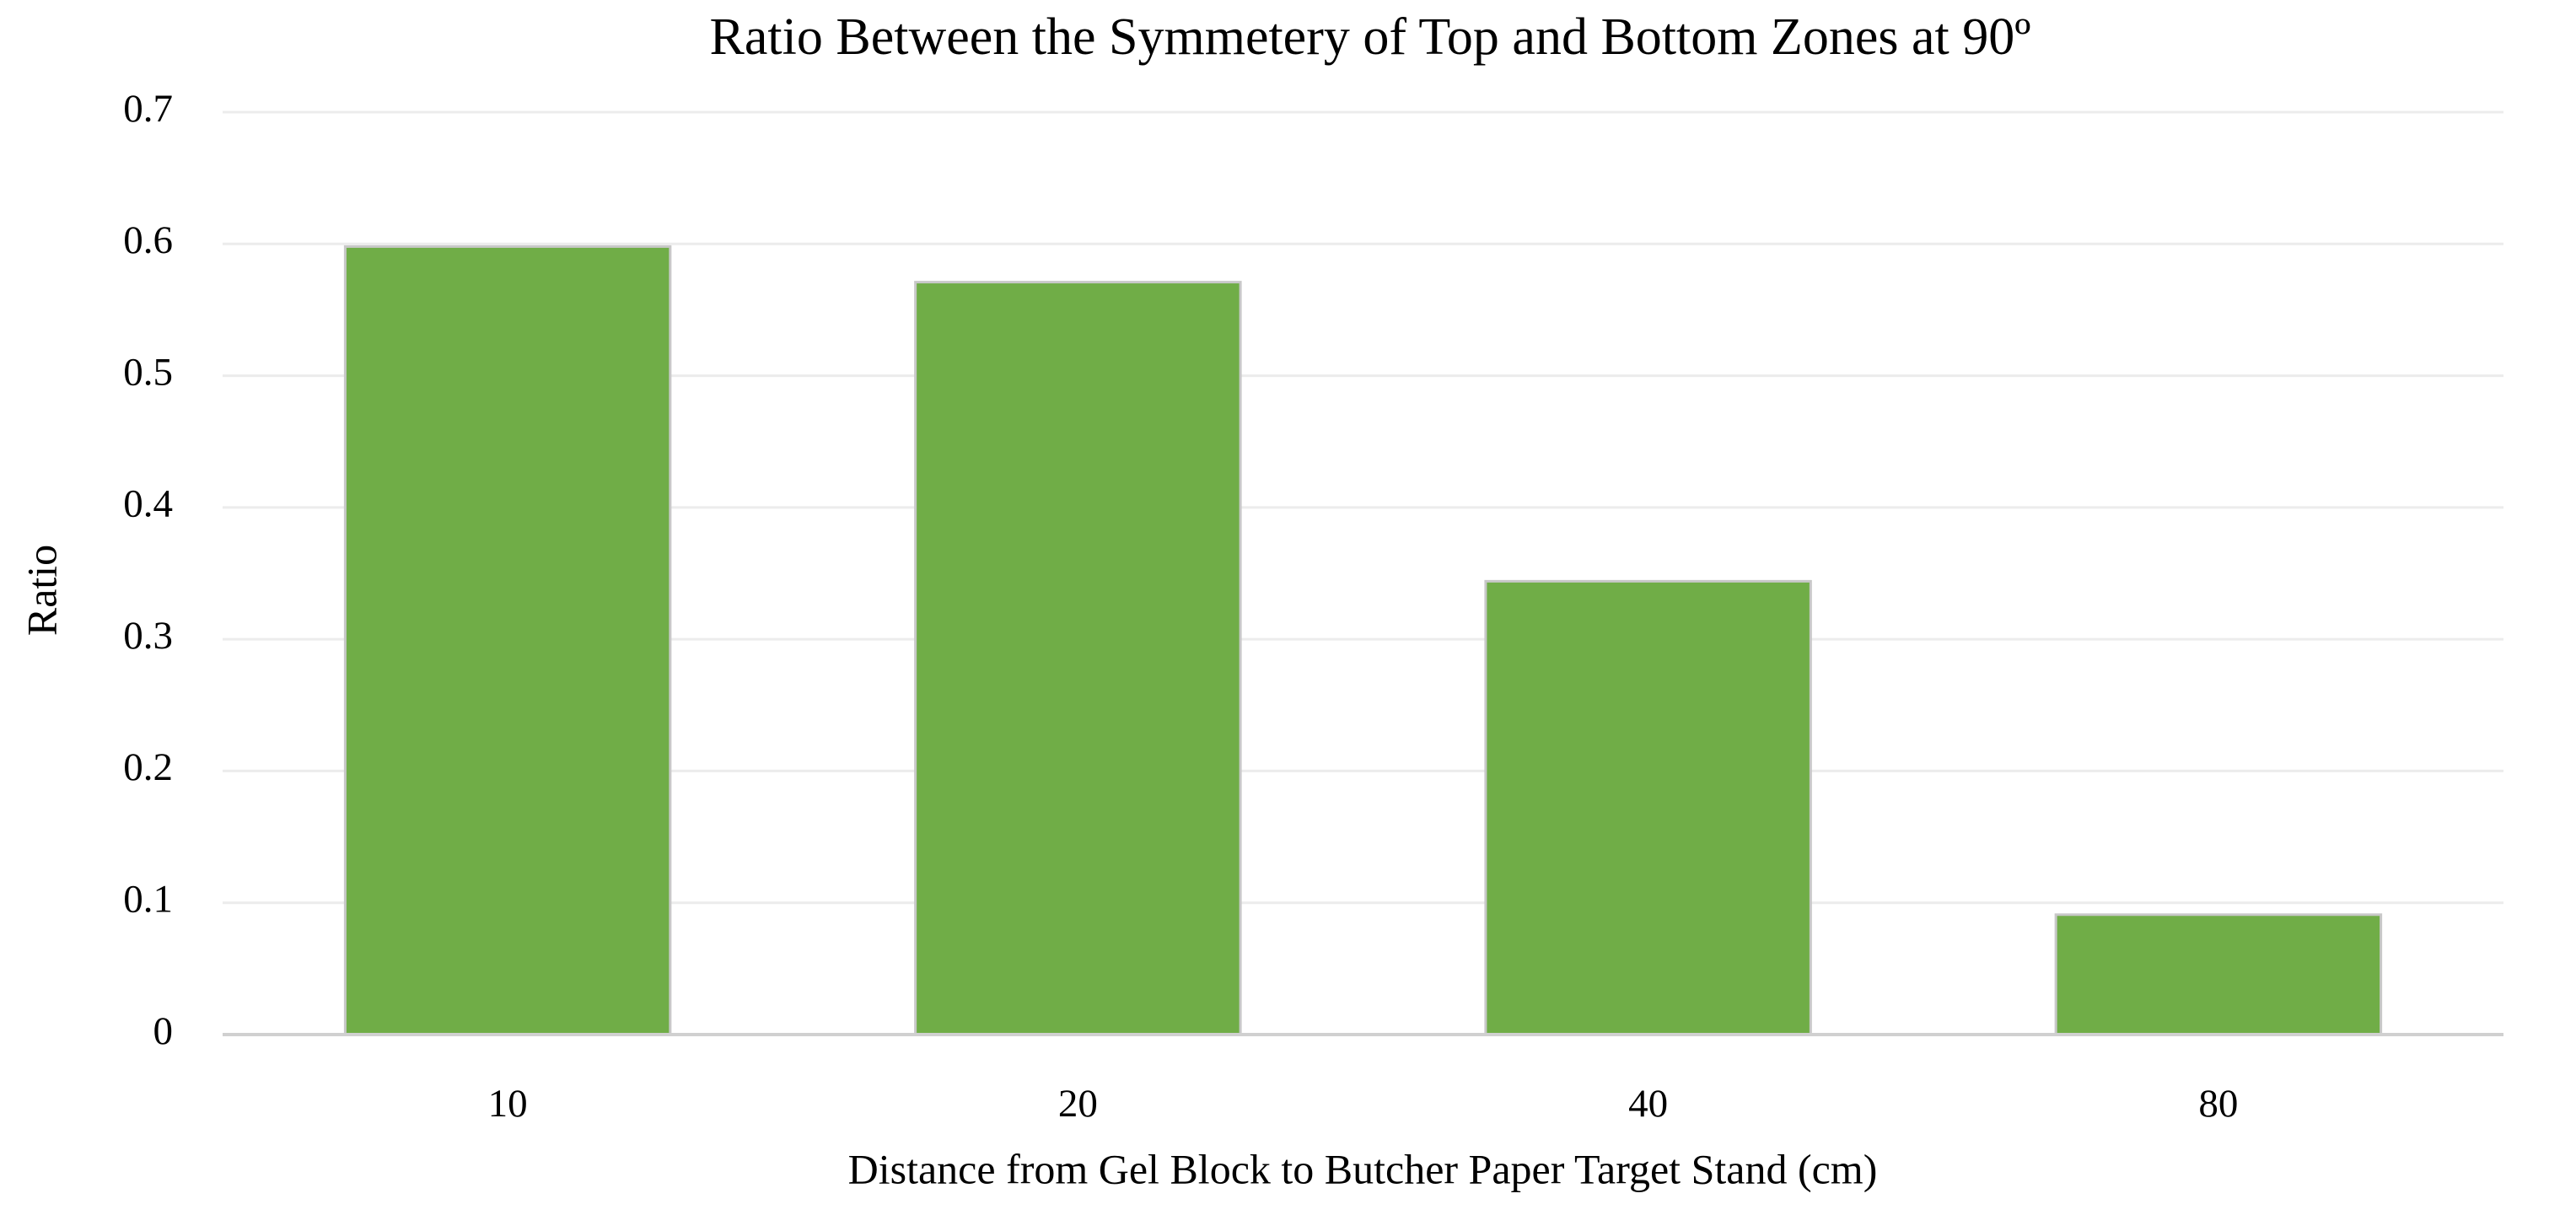 The image size is (2576, 1215). Describe the element at coordinates (508, 1104) in the screenshot. I see `x-tick-label: 10` at that location.